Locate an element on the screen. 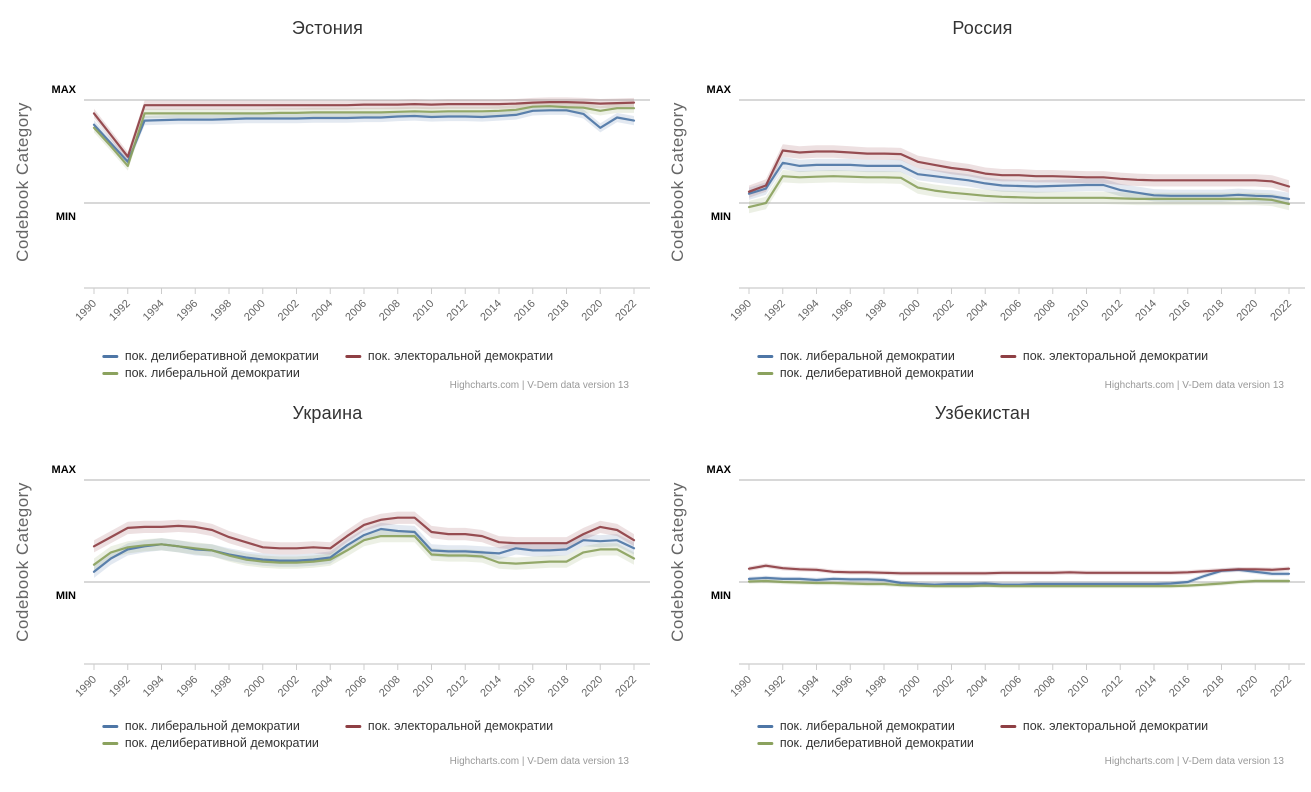 Image resolution: width=1311 pixels, height=792 pixels. x-tick-label: 2022 is located at coordinates (626, 311).